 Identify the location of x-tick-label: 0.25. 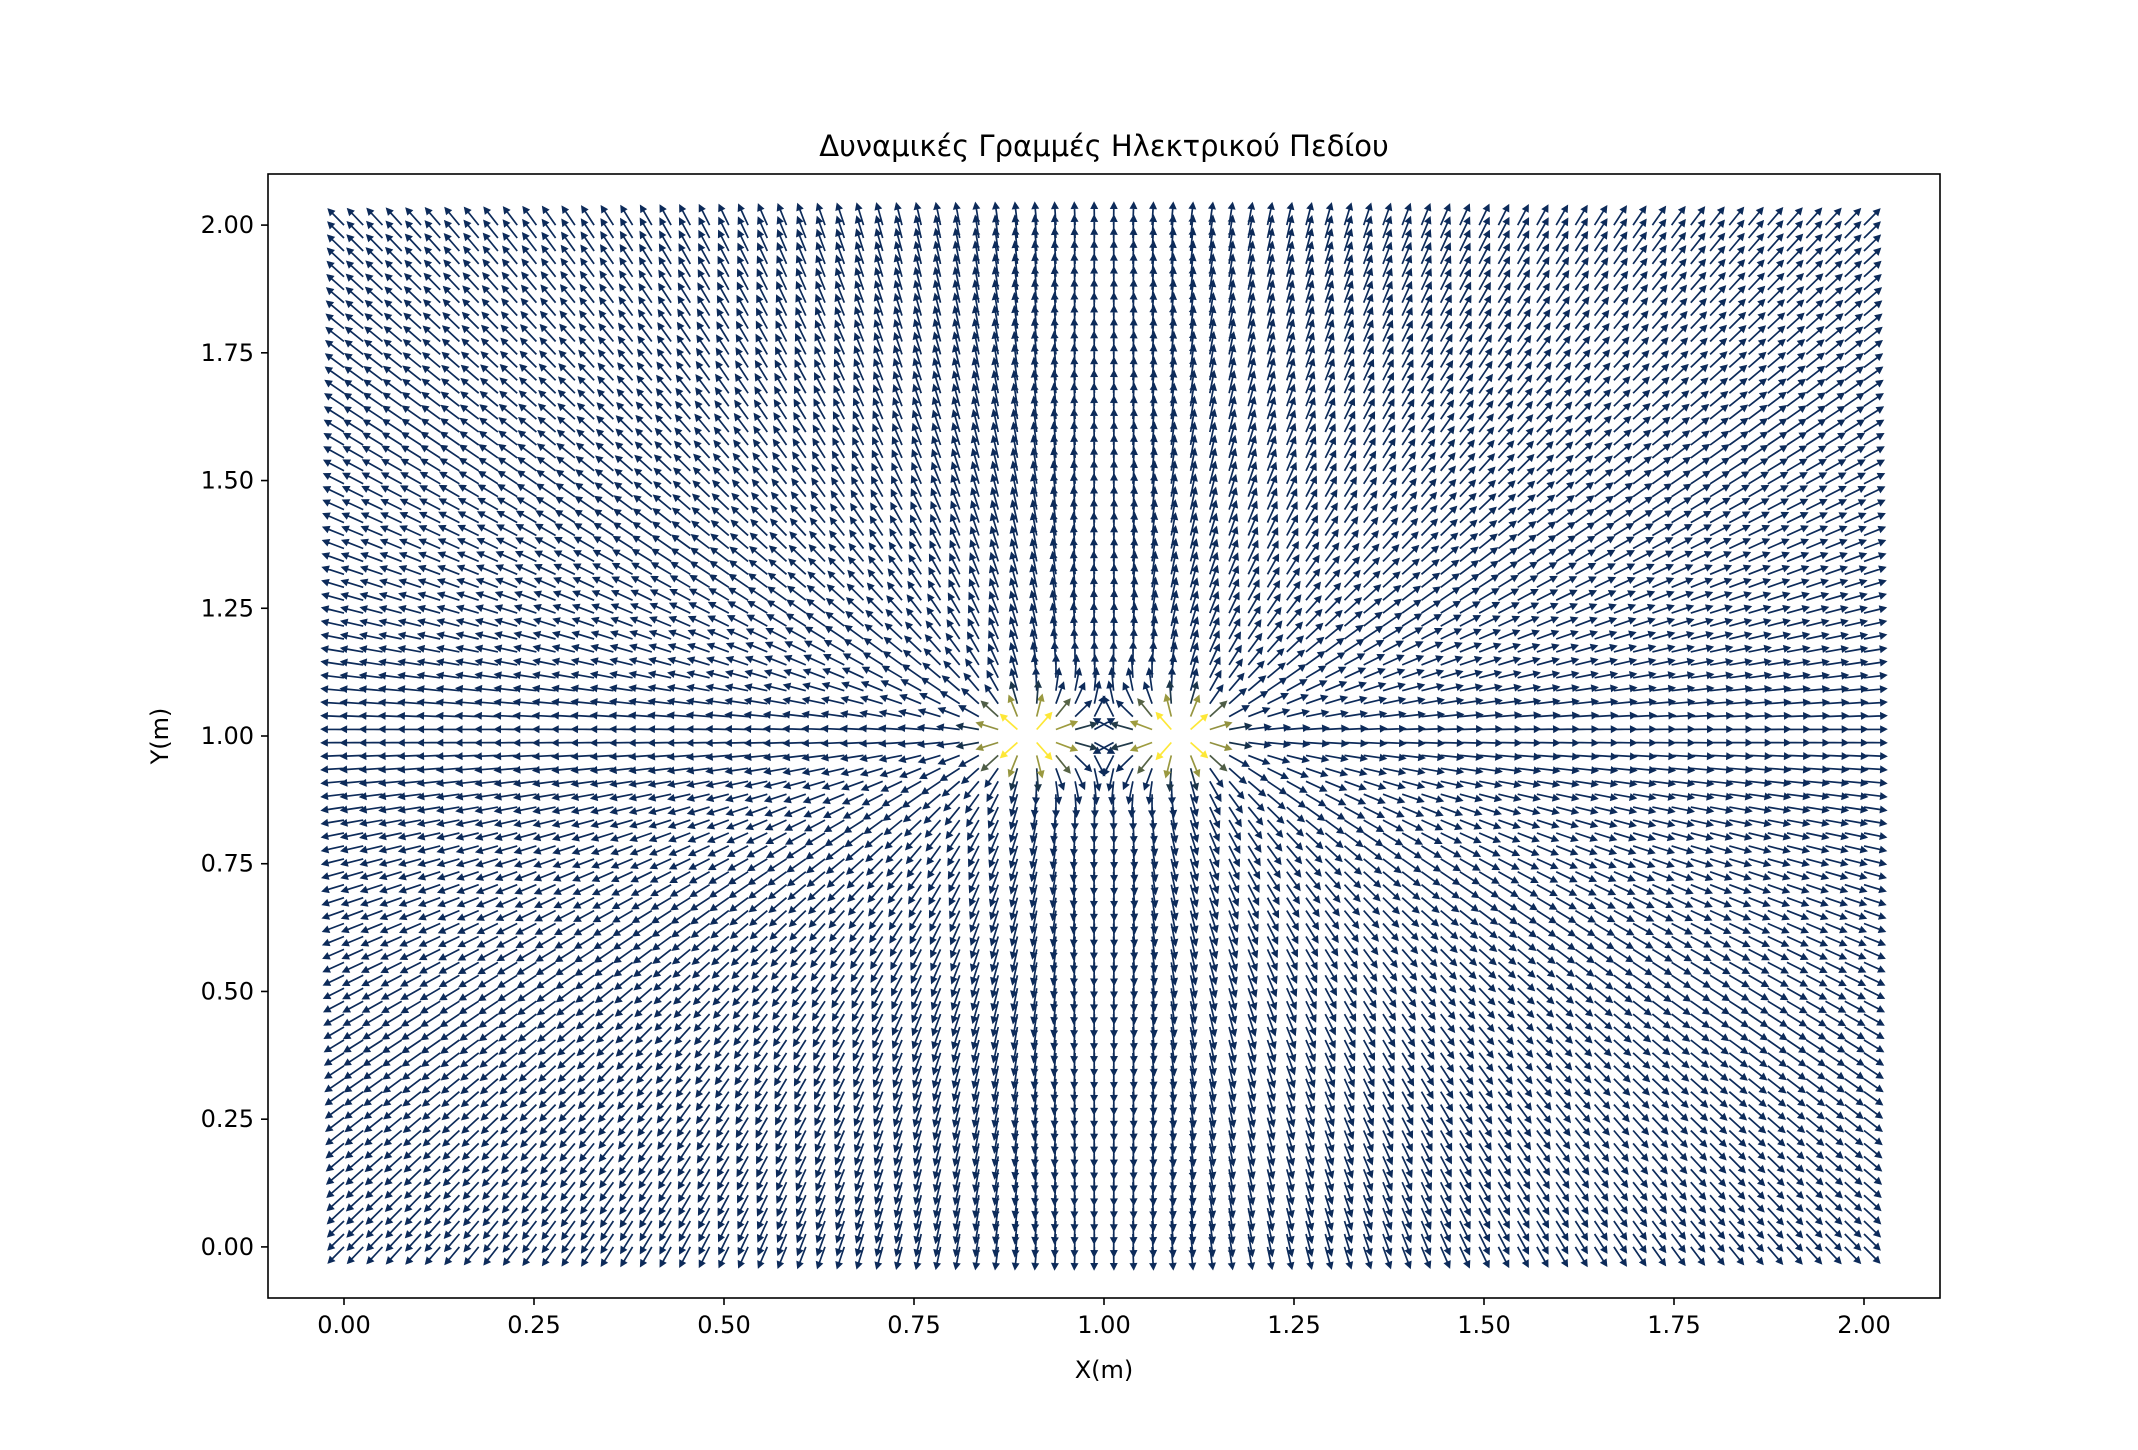
(533, 1325).